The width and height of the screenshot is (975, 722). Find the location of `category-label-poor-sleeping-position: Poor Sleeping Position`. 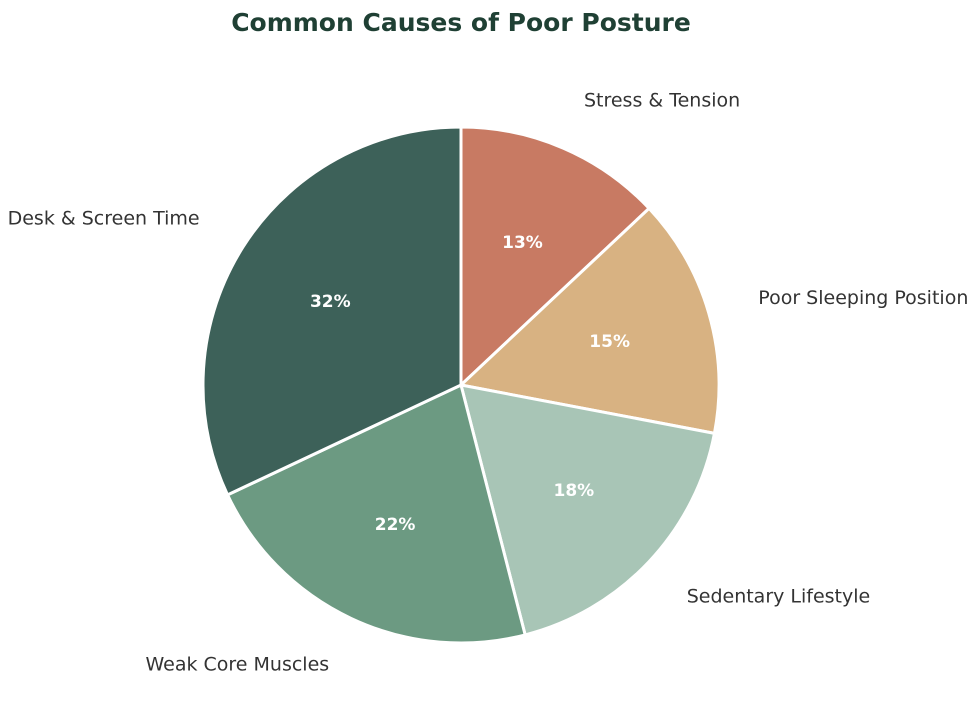

category-label-poor-sleeping-position: Poor Sleeping Position is located at coordinates (863, 298).